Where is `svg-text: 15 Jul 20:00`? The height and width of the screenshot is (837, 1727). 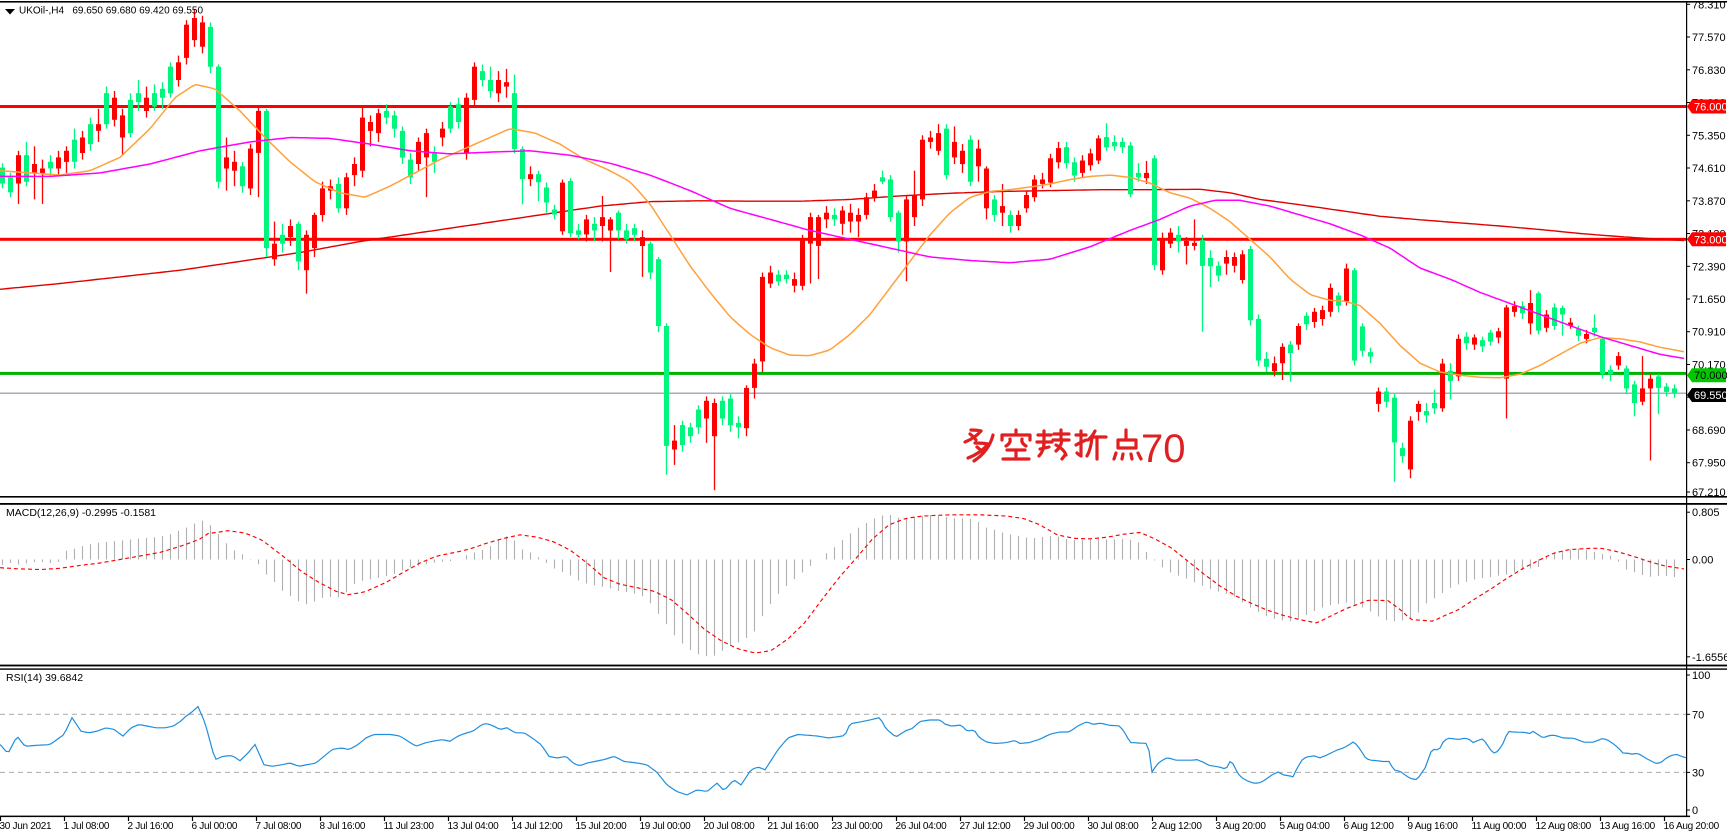 svg-text: 15 Jul 20:00 is located at coordinates (602, 826).